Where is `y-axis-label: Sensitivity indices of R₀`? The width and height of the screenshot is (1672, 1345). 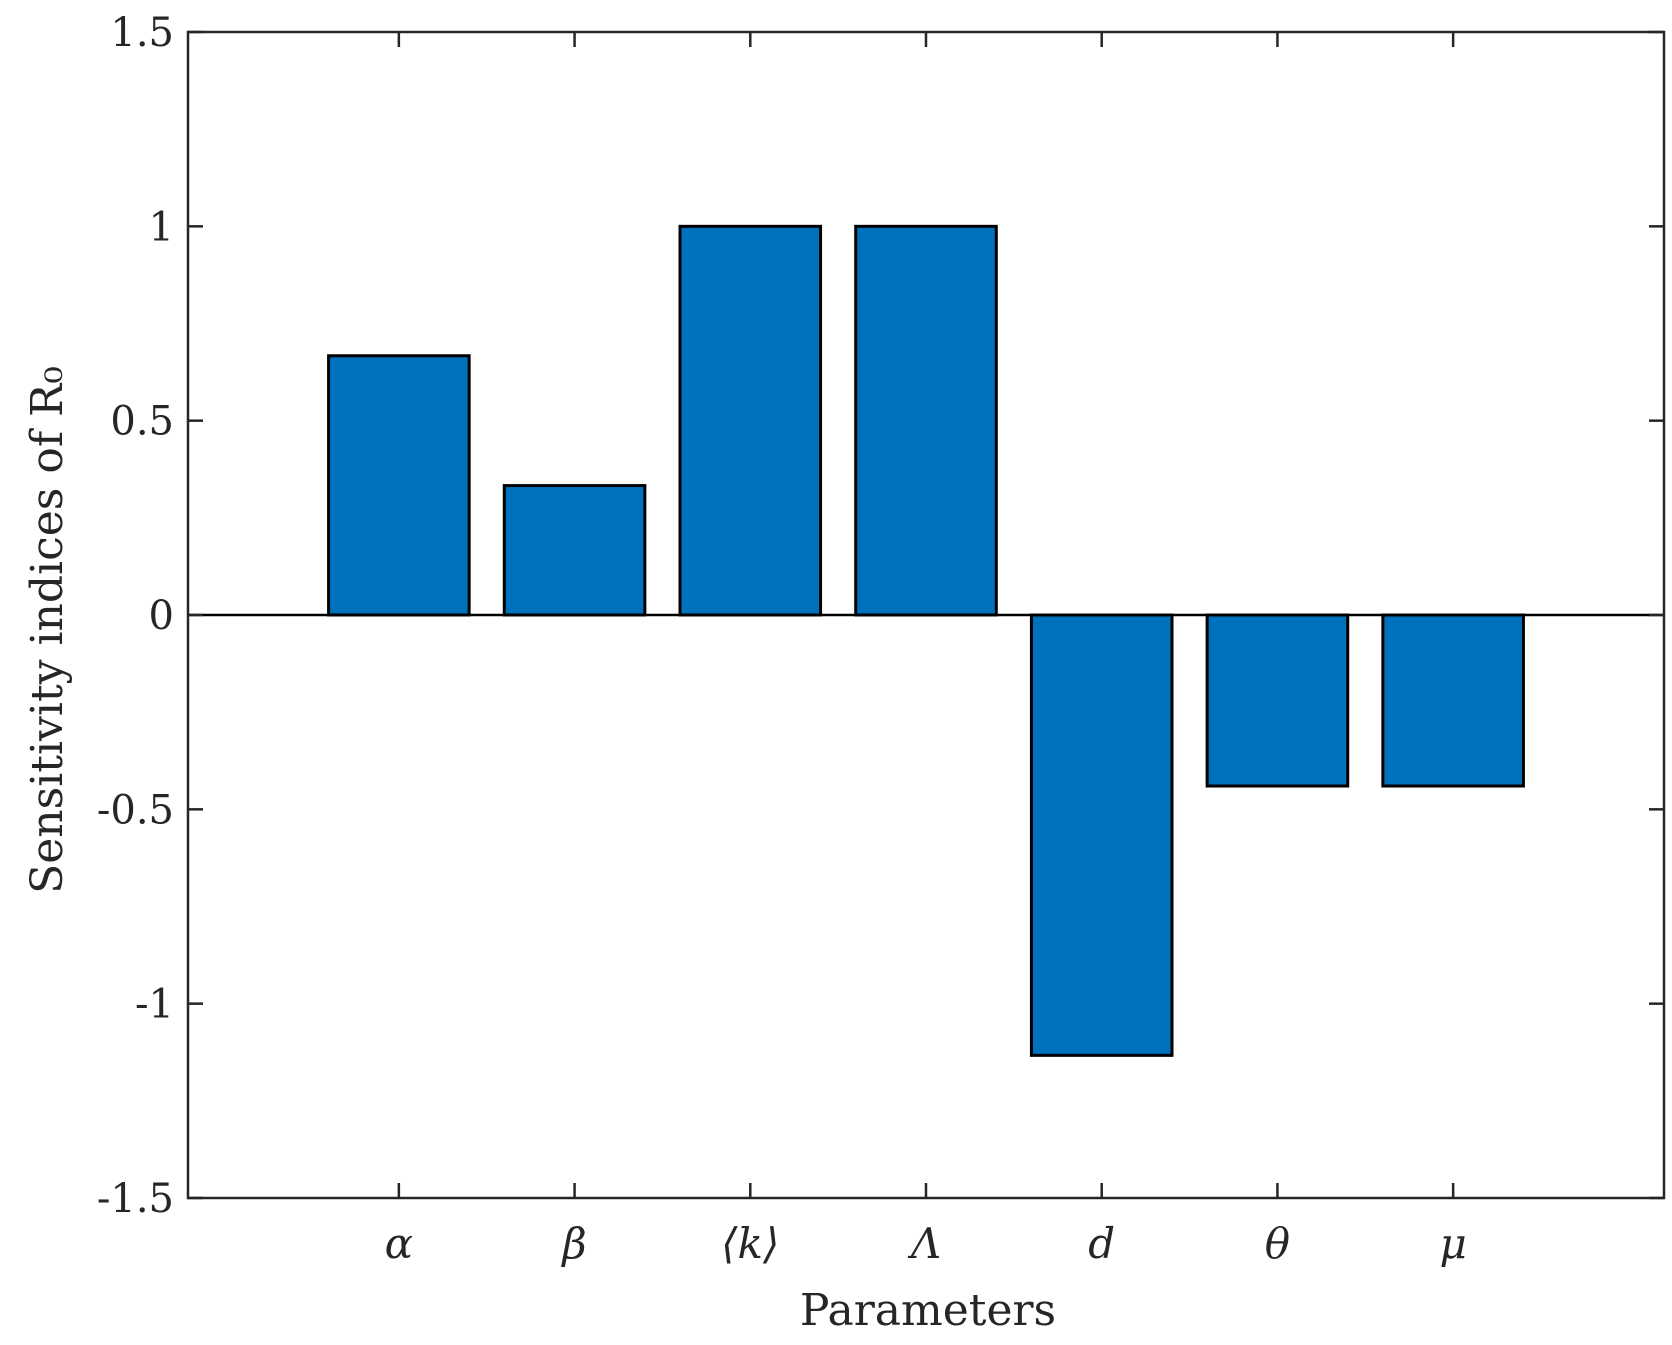
y-axis-label: Sensitivity indices of R₀ is located at coordinates (47, 630).